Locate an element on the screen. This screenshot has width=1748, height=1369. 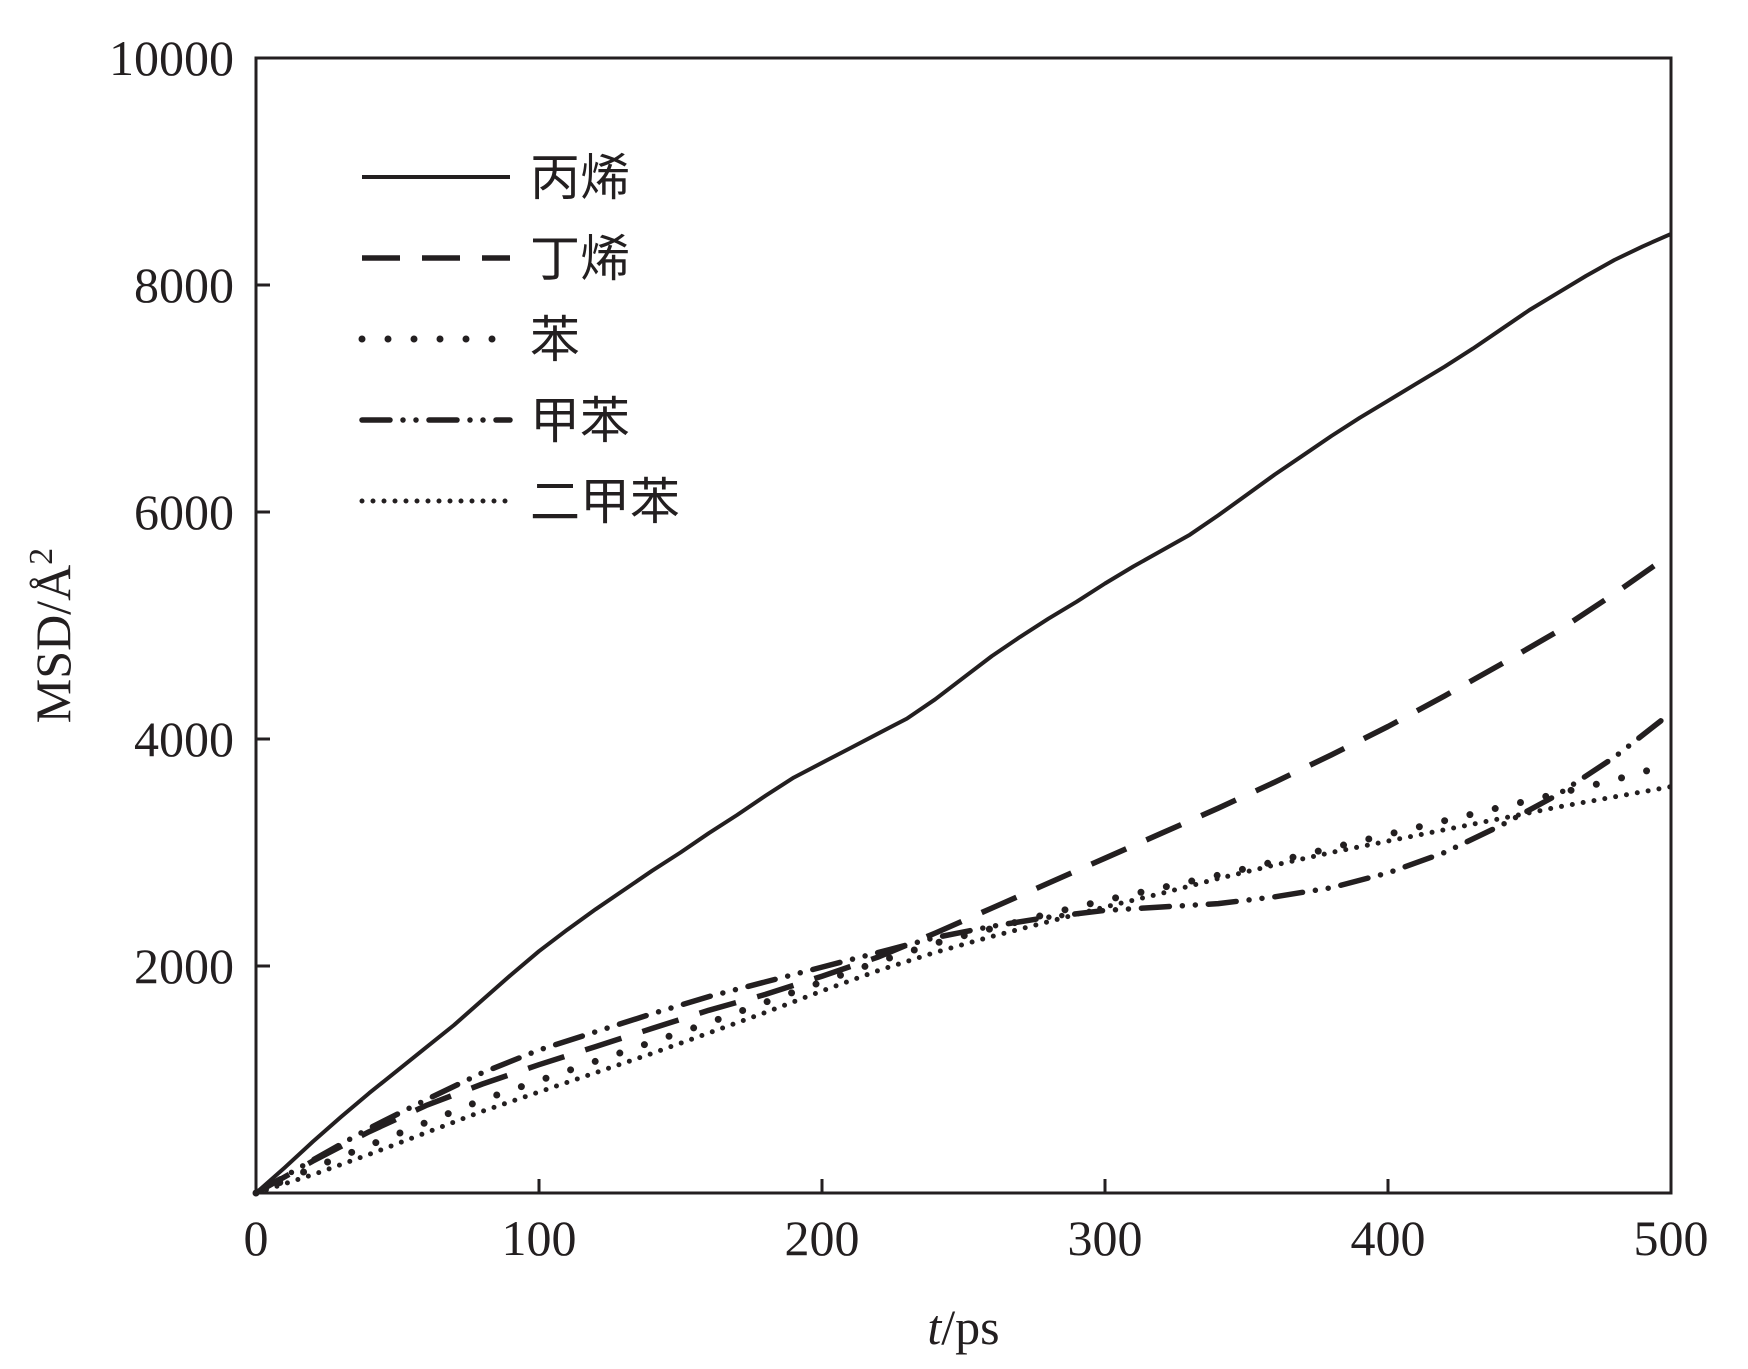
x-tick-label-500: 500 is located at coordinates (1671, 1238).